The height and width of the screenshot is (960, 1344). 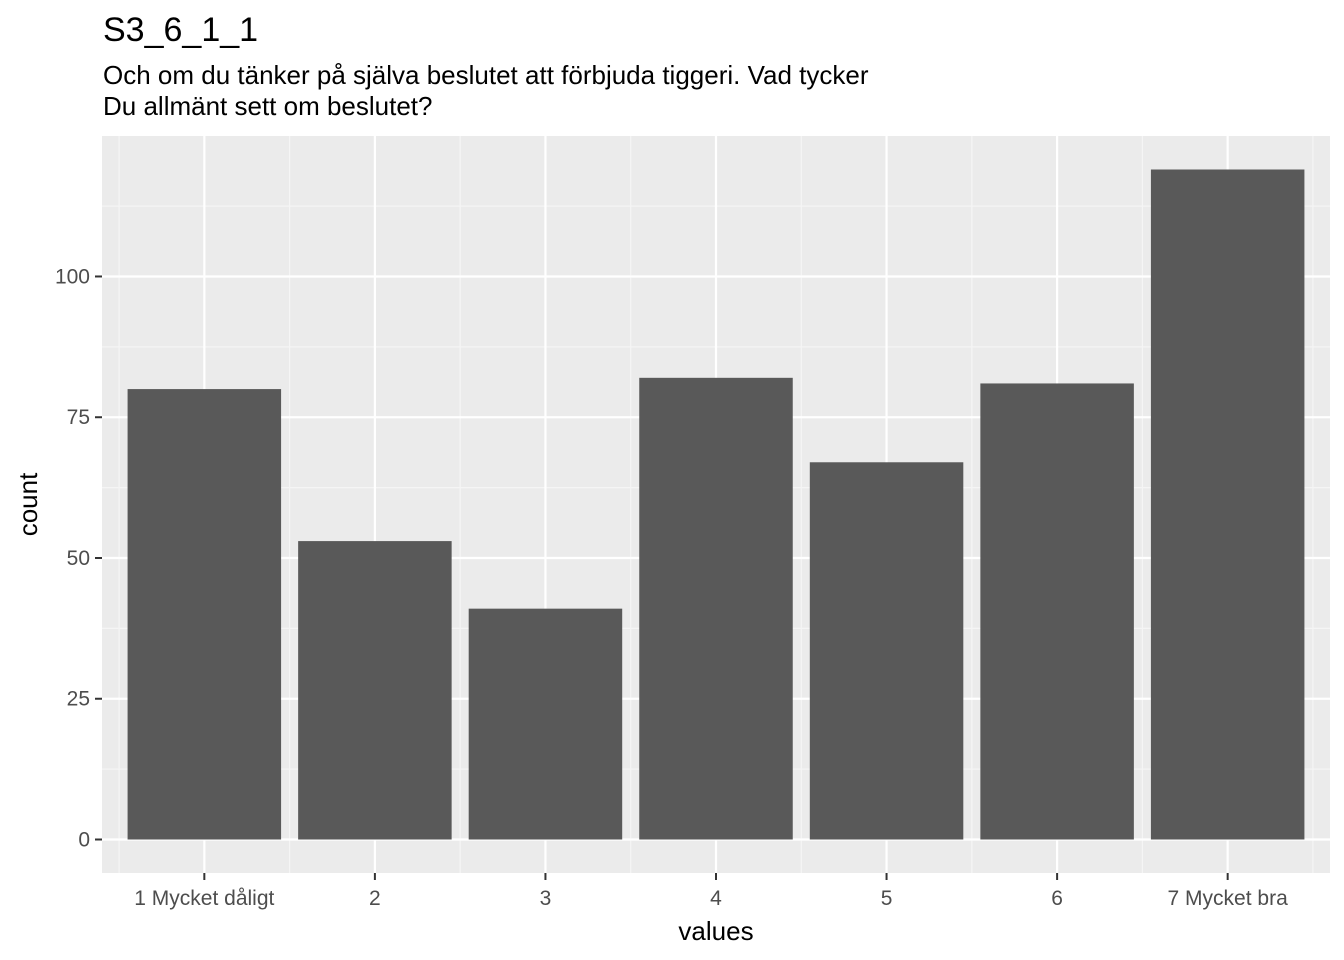 I want to click on x-tick-label: 6, so click(x=1057, y=898).